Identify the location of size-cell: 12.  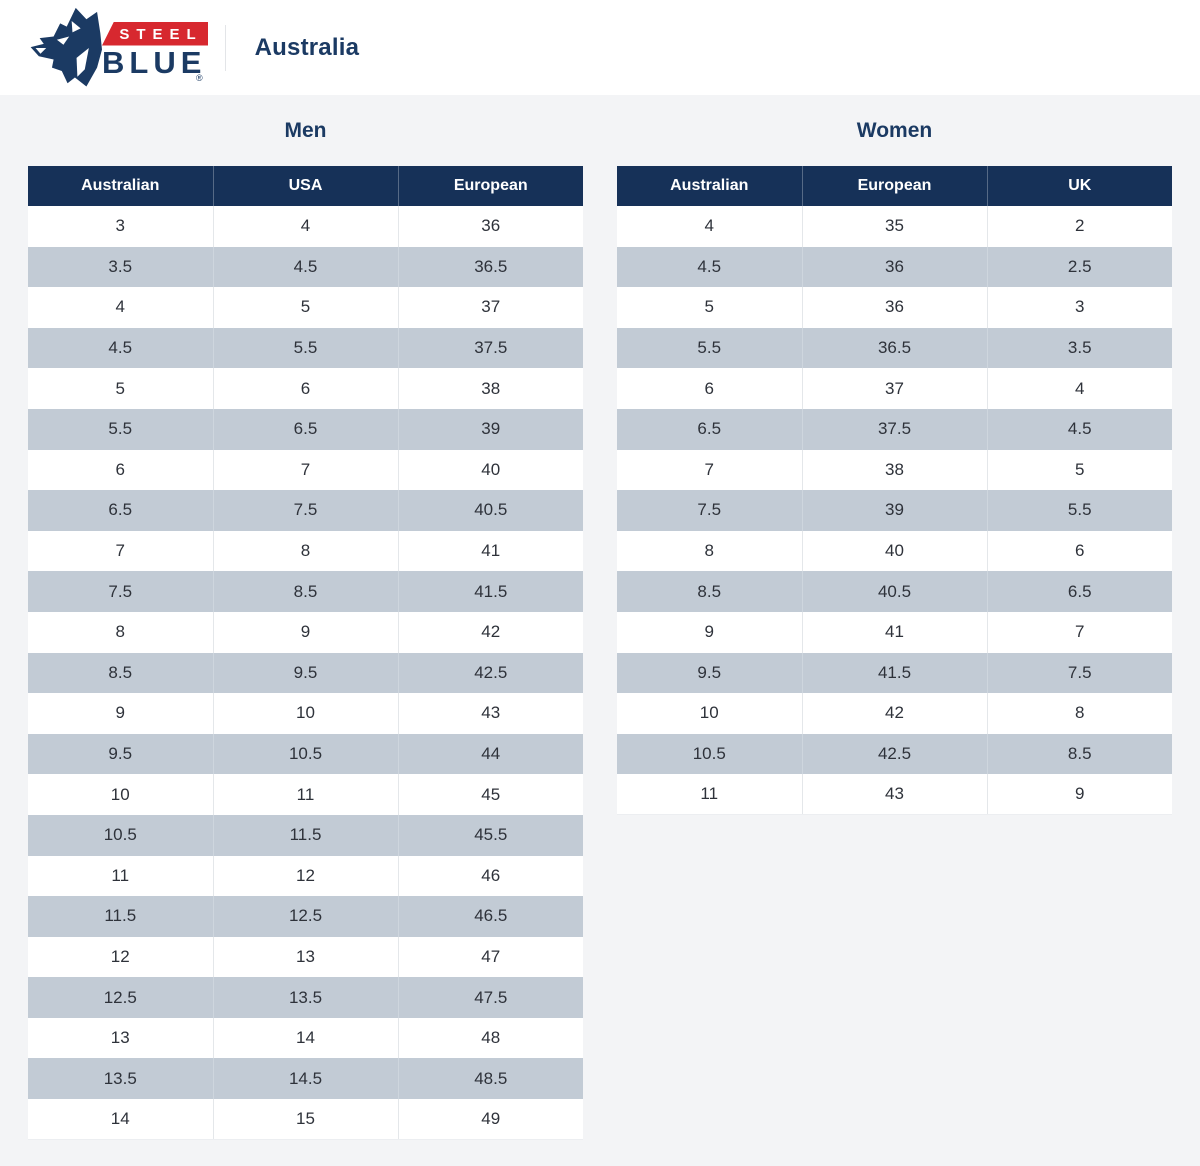
(305, 876).